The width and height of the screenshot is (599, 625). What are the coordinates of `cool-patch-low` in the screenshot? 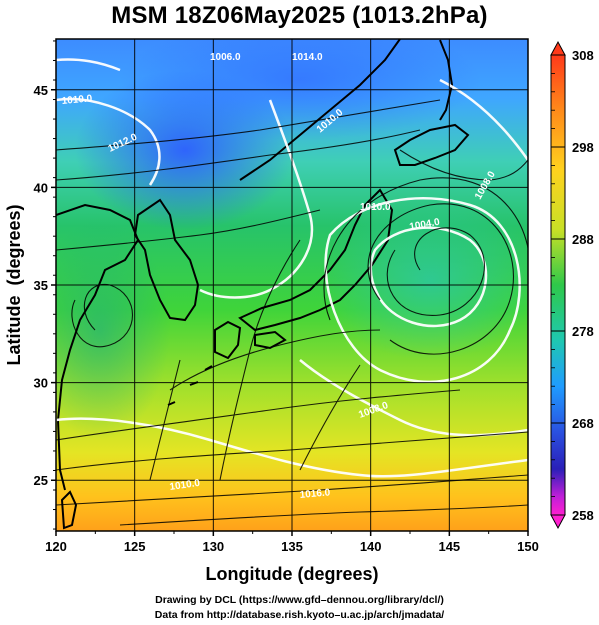 It's located at (424, 280).